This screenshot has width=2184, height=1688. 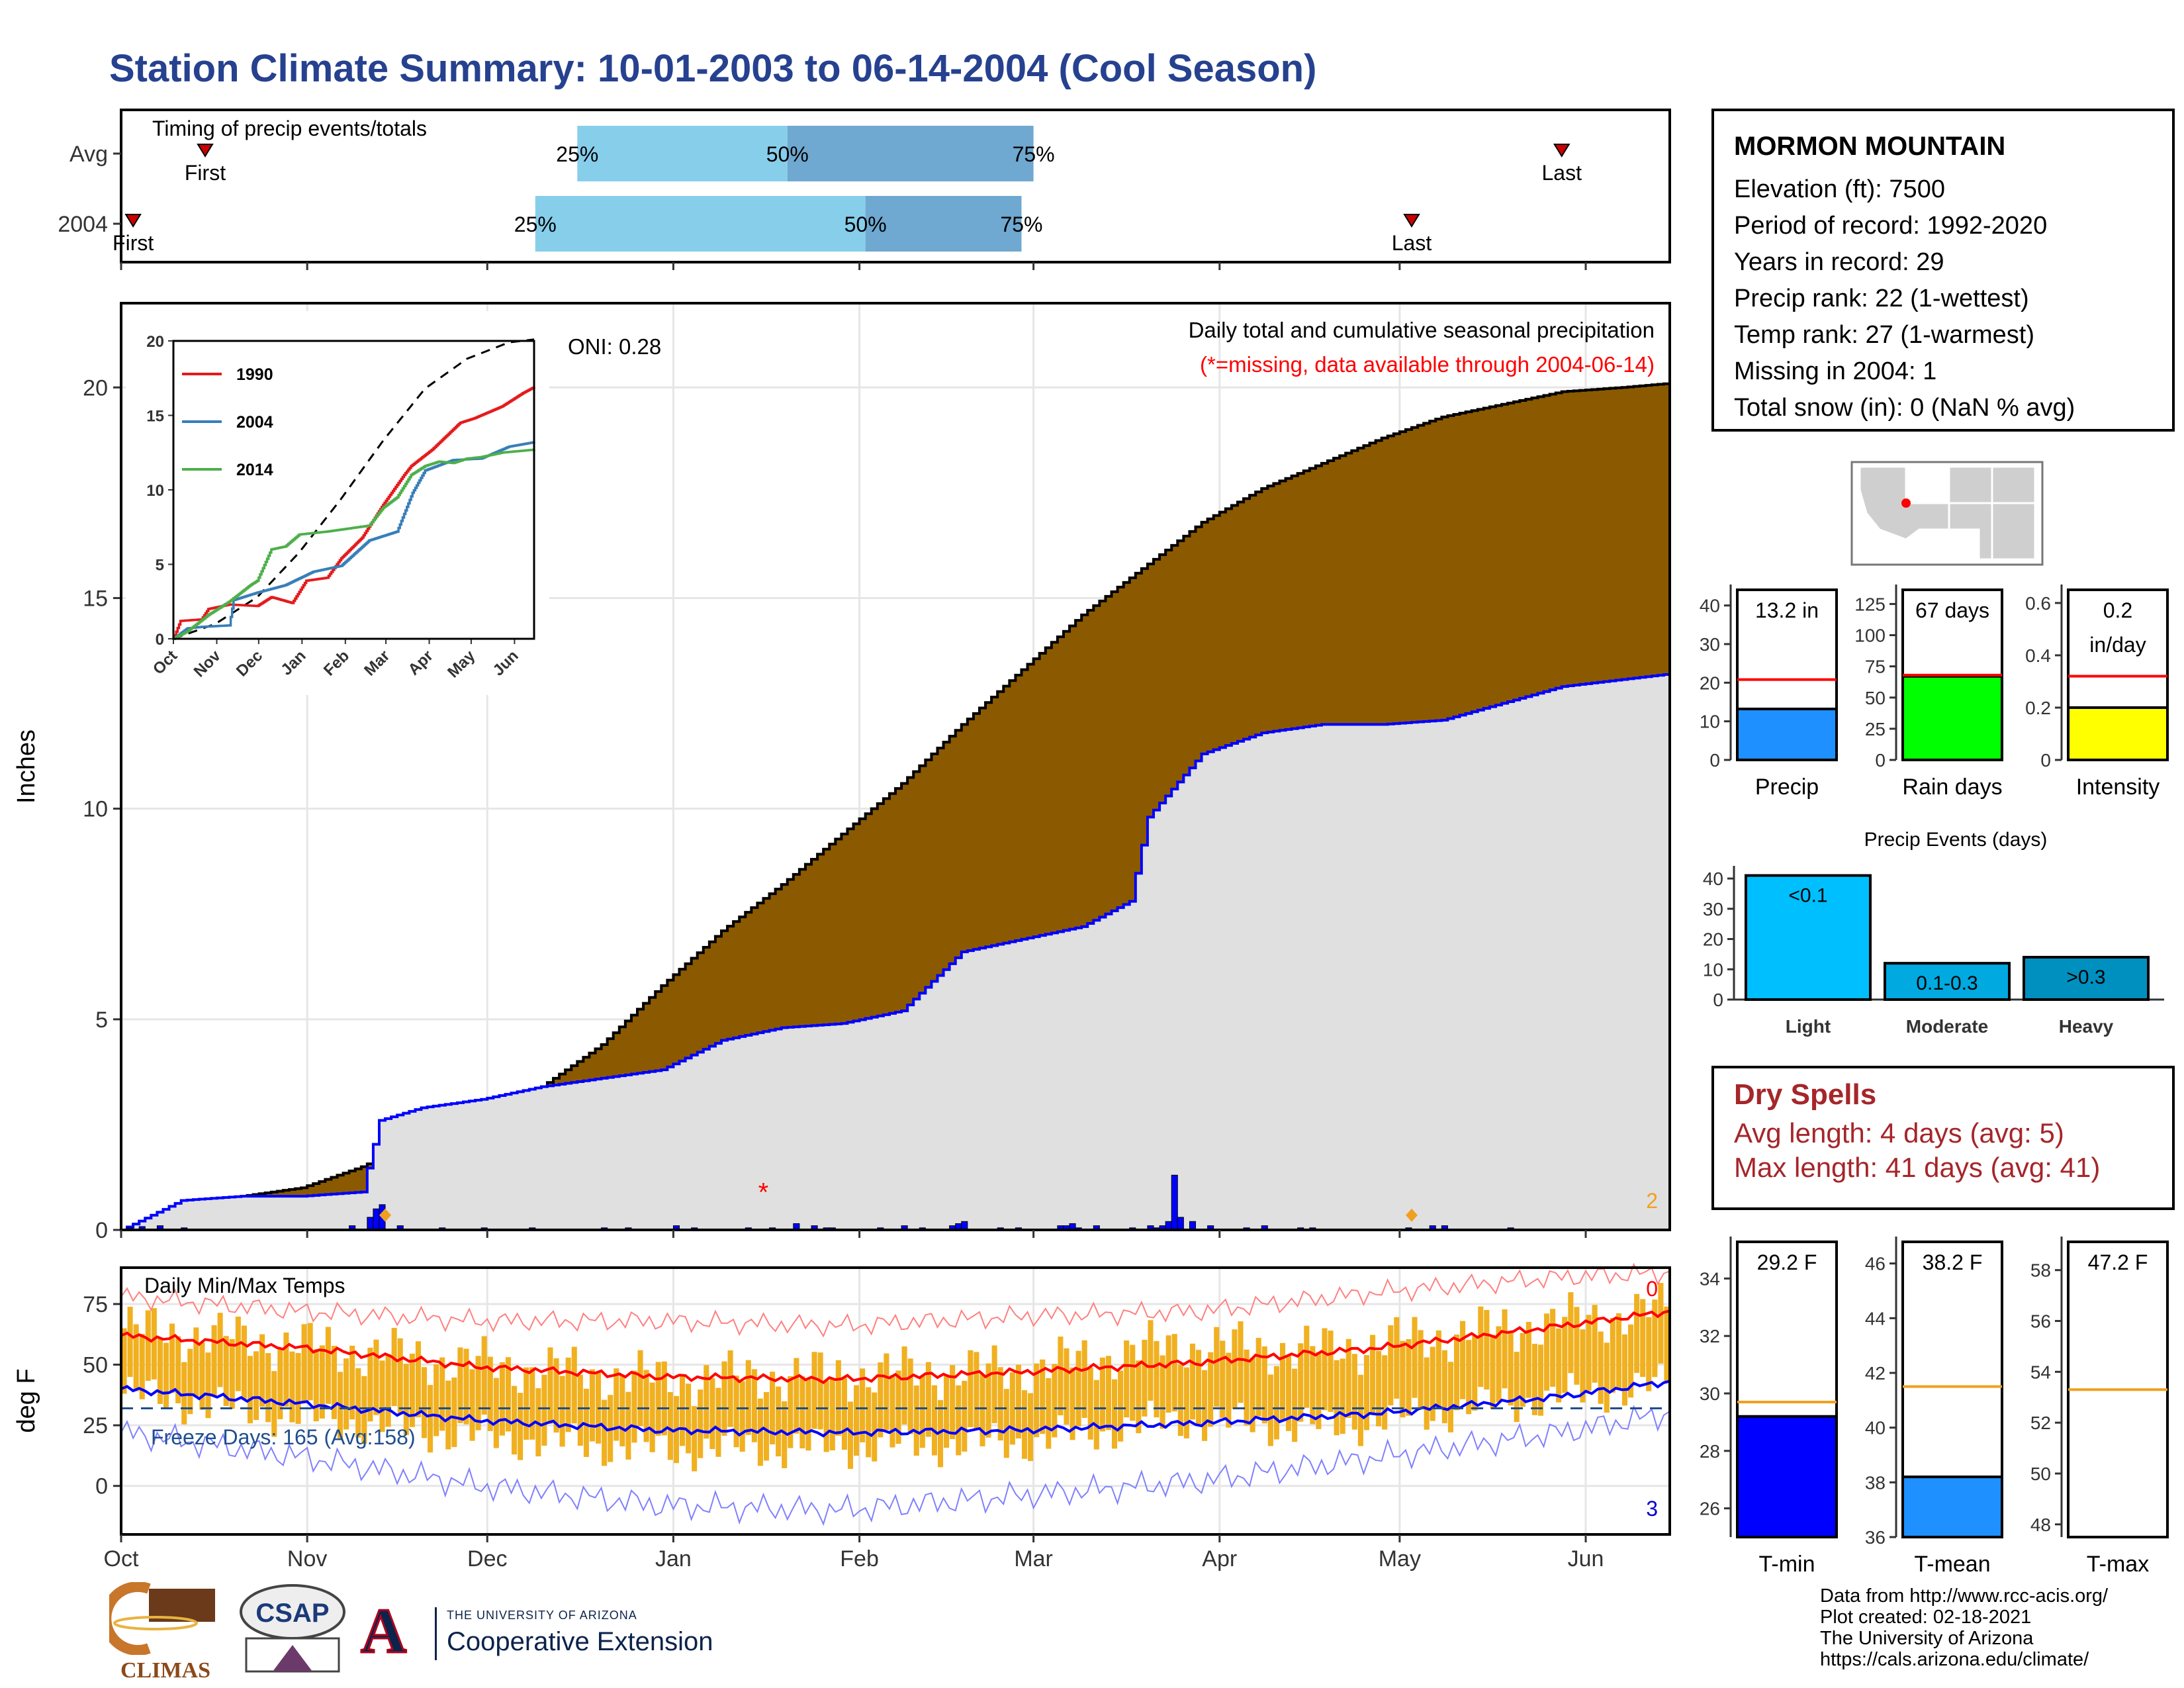 What do you see at coordinates (1807, 896) in the screenshot?
I see `event-bar-label: <0.1` at bounding box center [1807, 896].